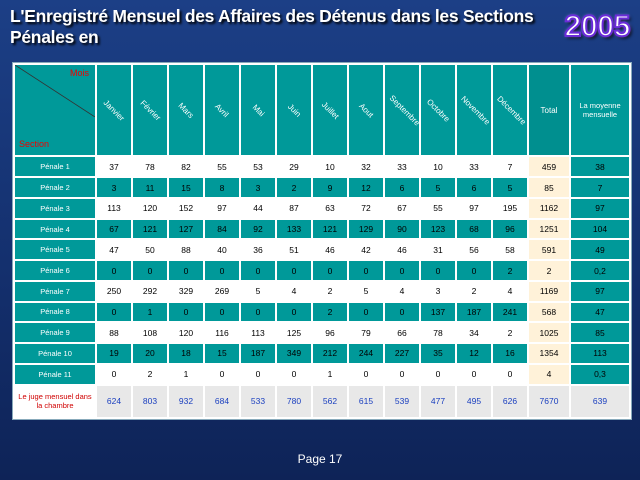 This screenshot has width=640, height=480. What do you see at coordinates (294, 250) in the screenshot?
I see `table-cell: 51` at bounding box center [294, 250].